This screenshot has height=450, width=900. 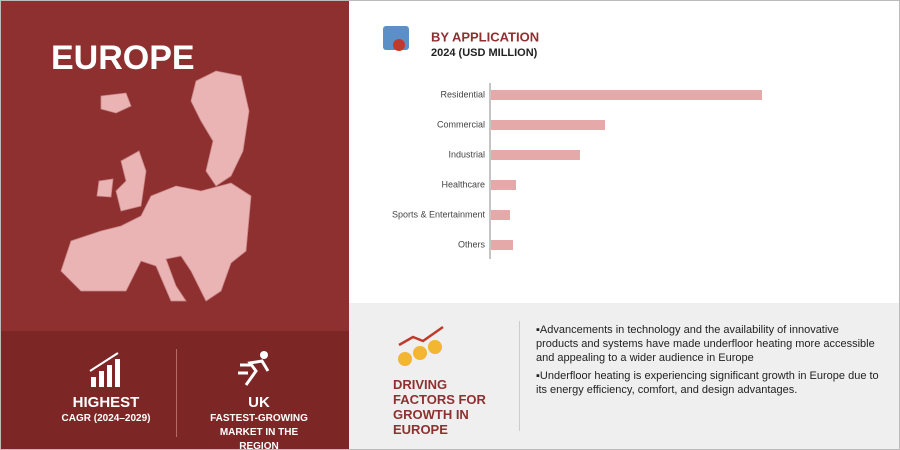 I want to click on chart-subtitle: 2024 (USD MILLION), so click(x=484, y=53).